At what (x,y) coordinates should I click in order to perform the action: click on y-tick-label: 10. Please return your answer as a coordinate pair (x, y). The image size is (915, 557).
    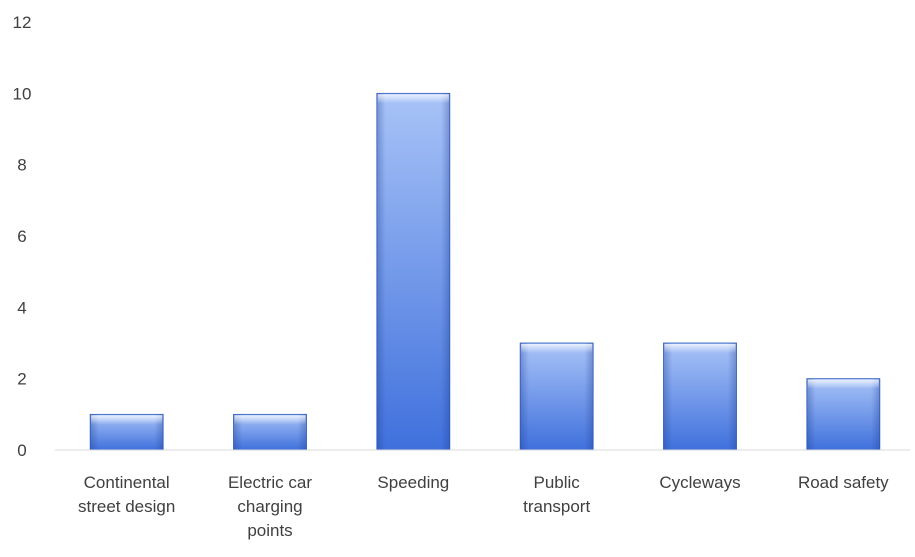
    Looking at the image, I should click on (22, 93).